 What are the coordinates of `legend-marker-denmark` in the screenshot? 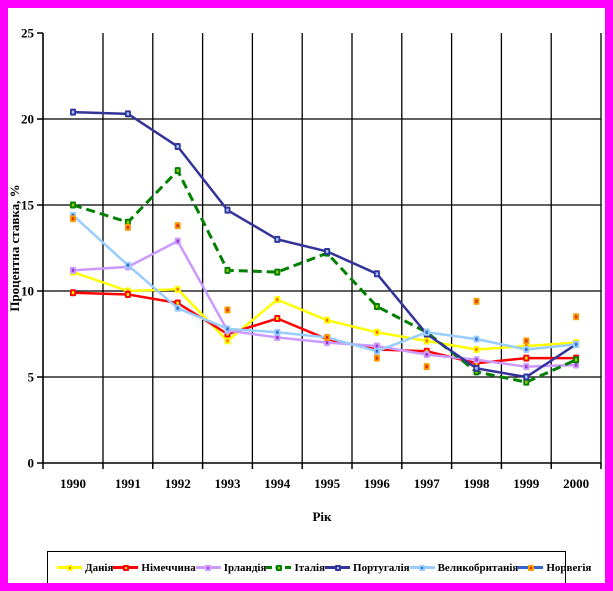 It's located at (69, 567).